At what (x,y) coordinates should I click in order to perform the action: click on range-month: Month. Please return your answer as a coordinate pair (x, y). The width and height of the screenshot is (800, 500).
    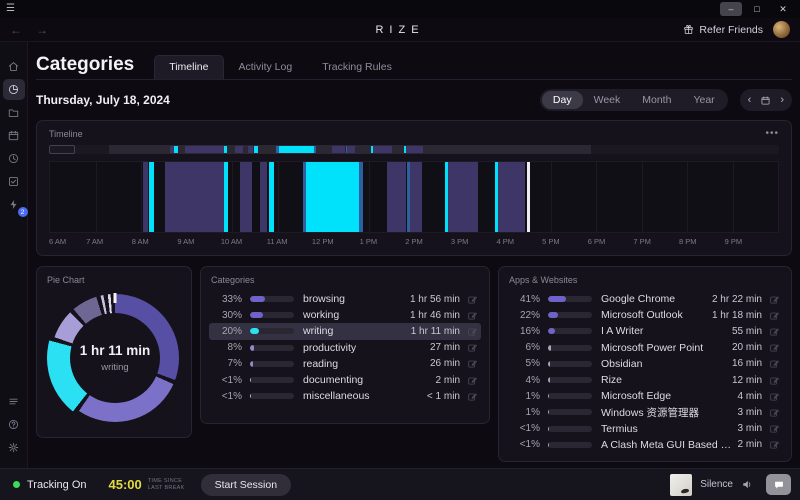
    Looking at the image, I should click on (657, 100).